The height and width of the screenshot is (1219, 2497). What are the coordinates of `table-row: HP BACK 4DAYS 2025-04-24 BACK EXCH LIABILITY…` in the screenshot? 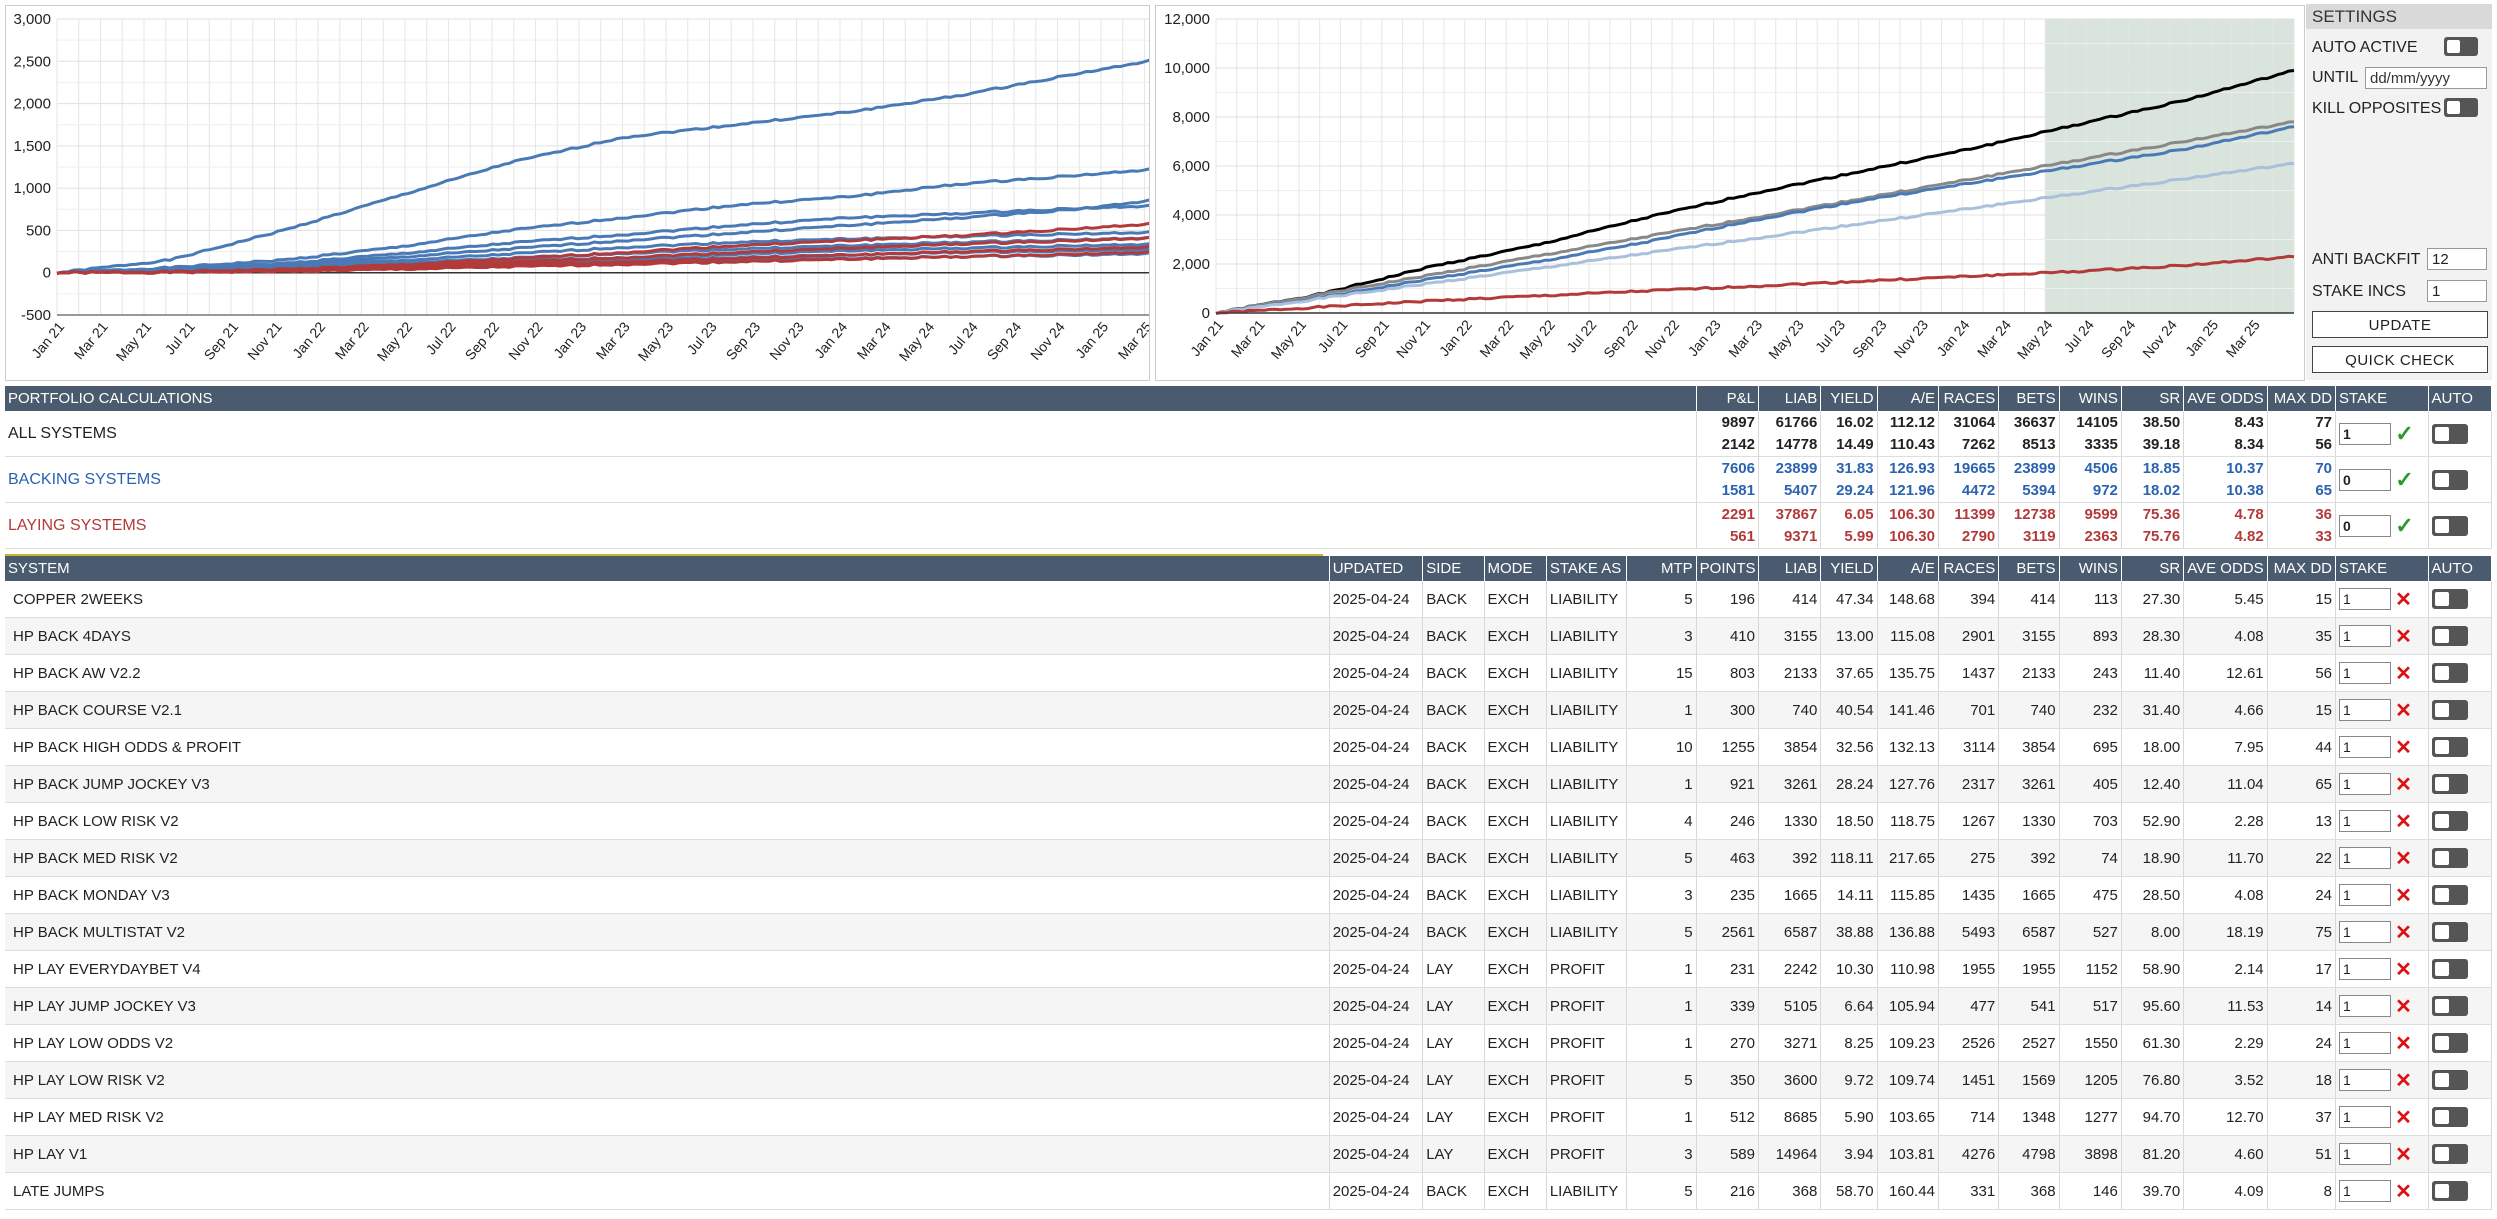 It's located at (1248, 636).